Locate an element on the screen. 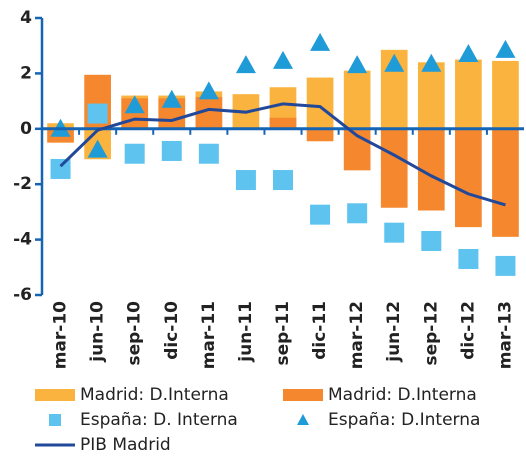 The width and height of the screenshot is (526, 456). x-tick-label: mar-10 is located at coordinates (61, 335).